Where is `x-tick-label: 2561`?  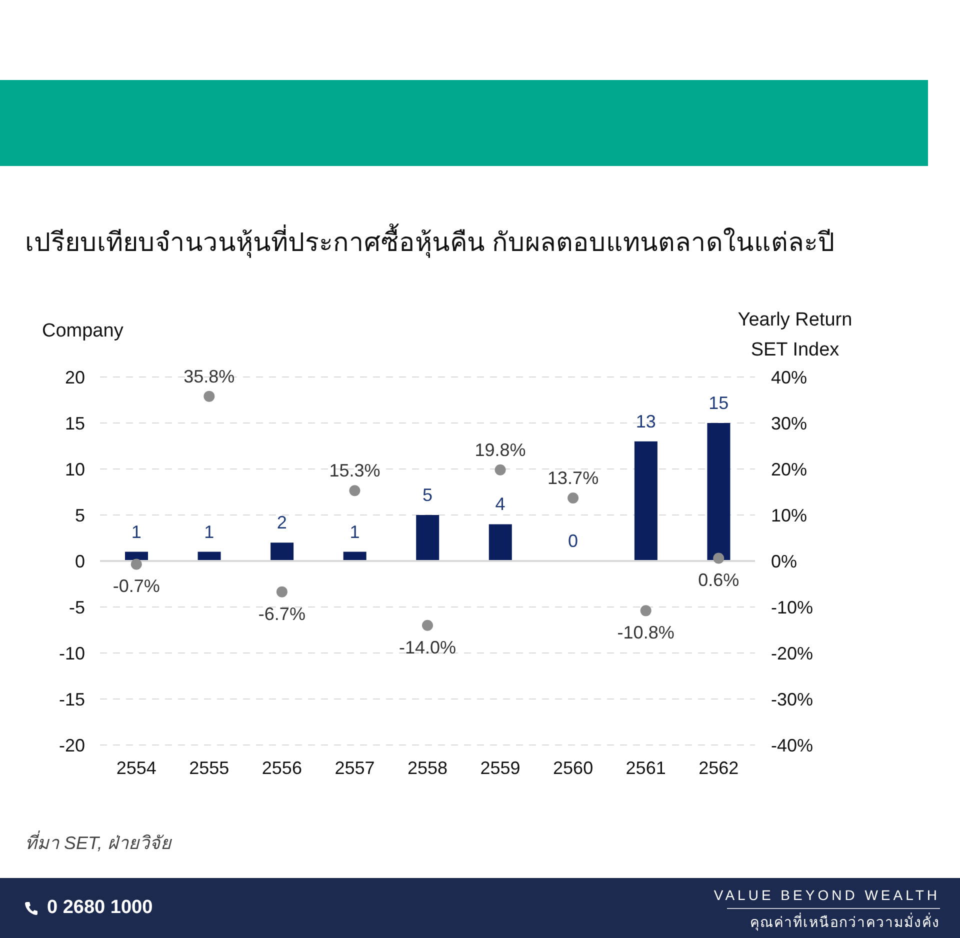 x-tick-label: 2561 is located at coordinates (646, 768).